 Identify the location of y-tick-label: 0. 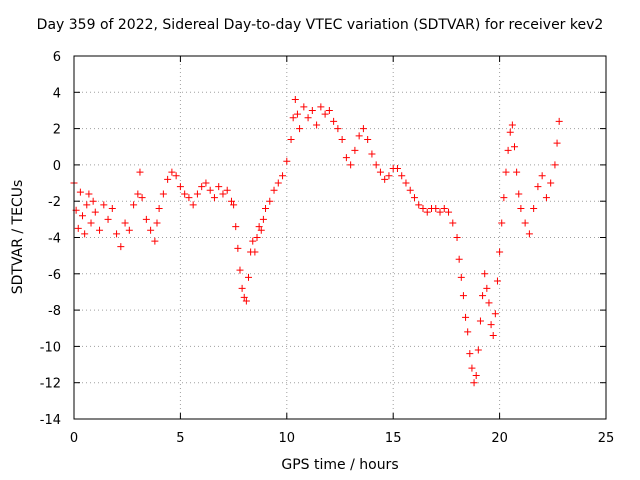
(57, 166).